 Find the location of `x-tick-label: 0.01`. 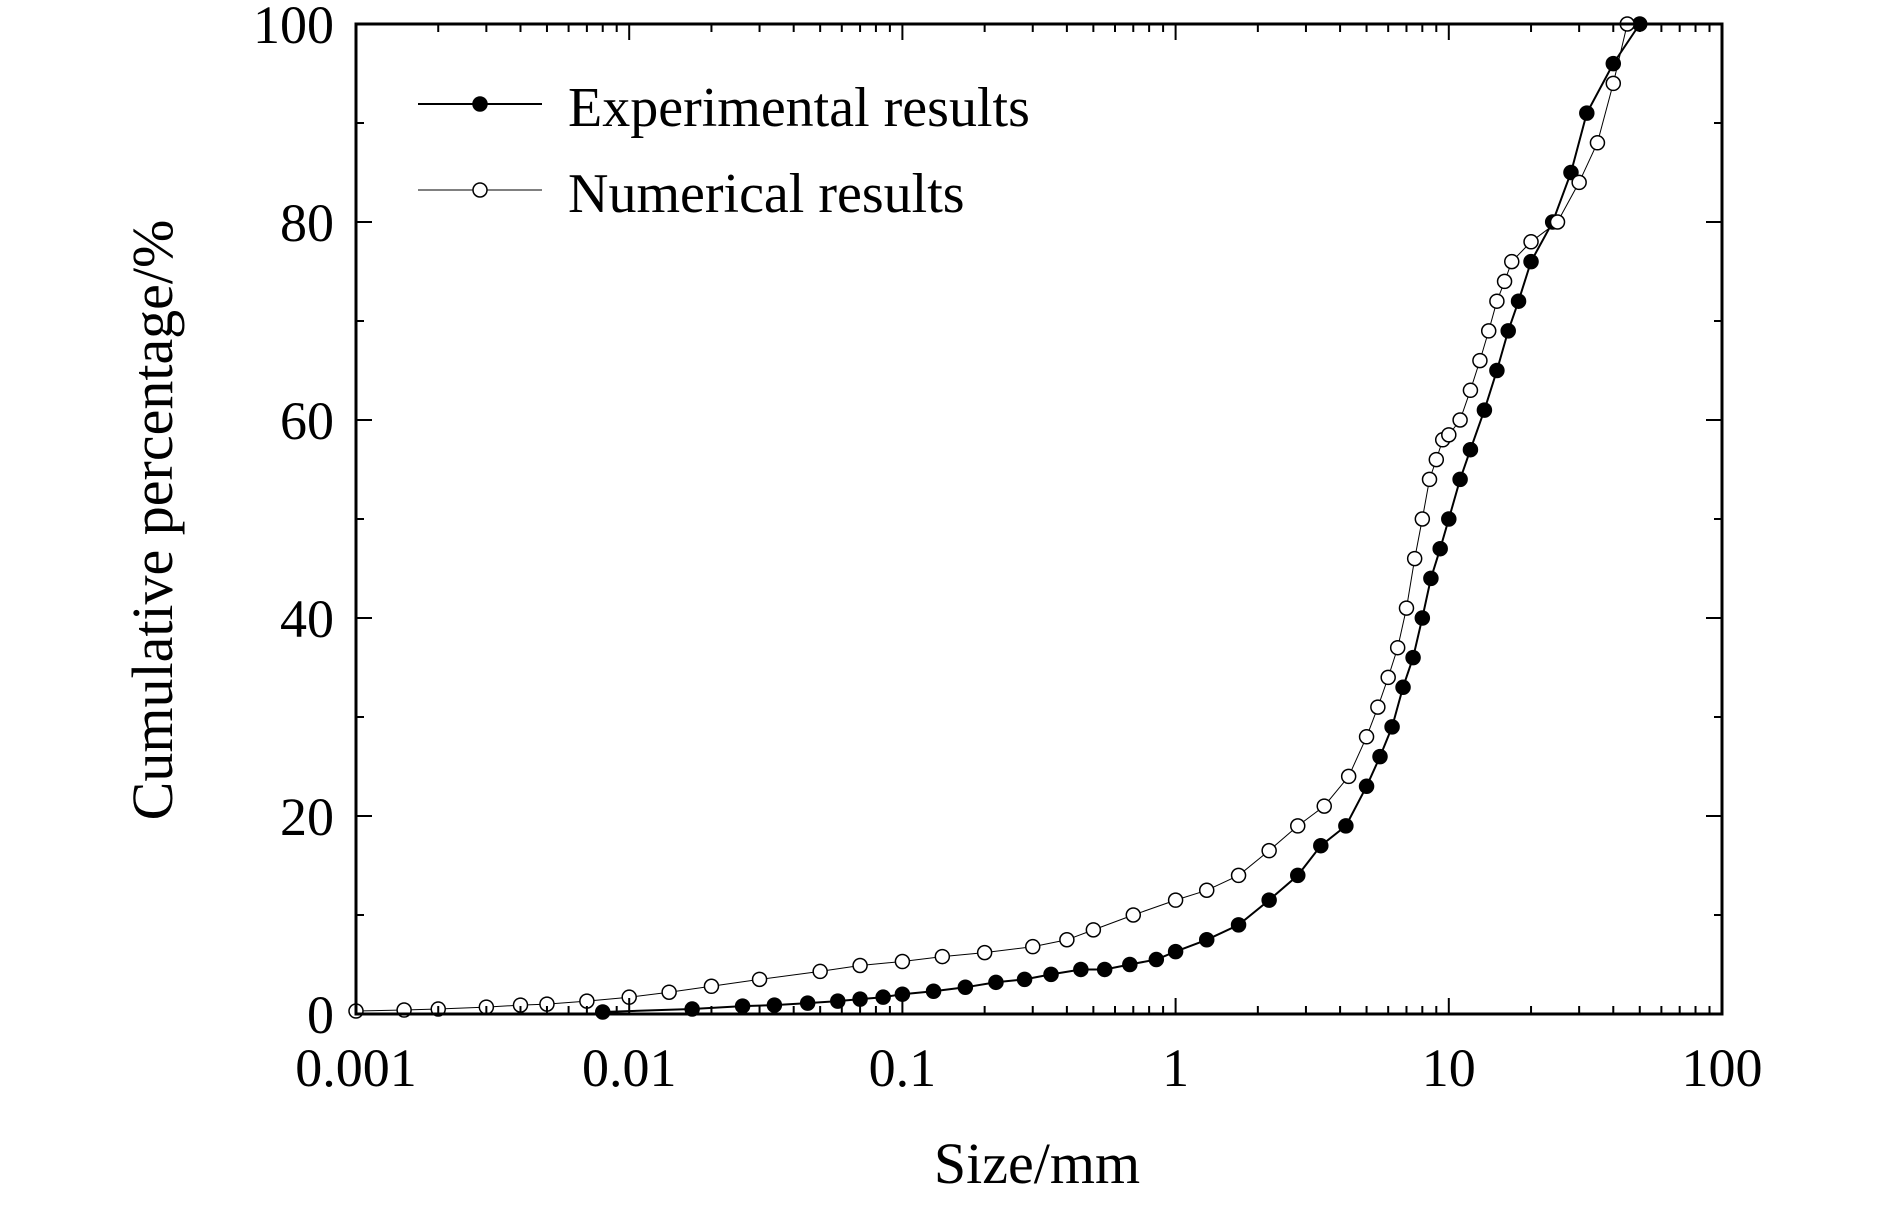

x-tick-label: 0.01 is located at coordinates (629, 1068).